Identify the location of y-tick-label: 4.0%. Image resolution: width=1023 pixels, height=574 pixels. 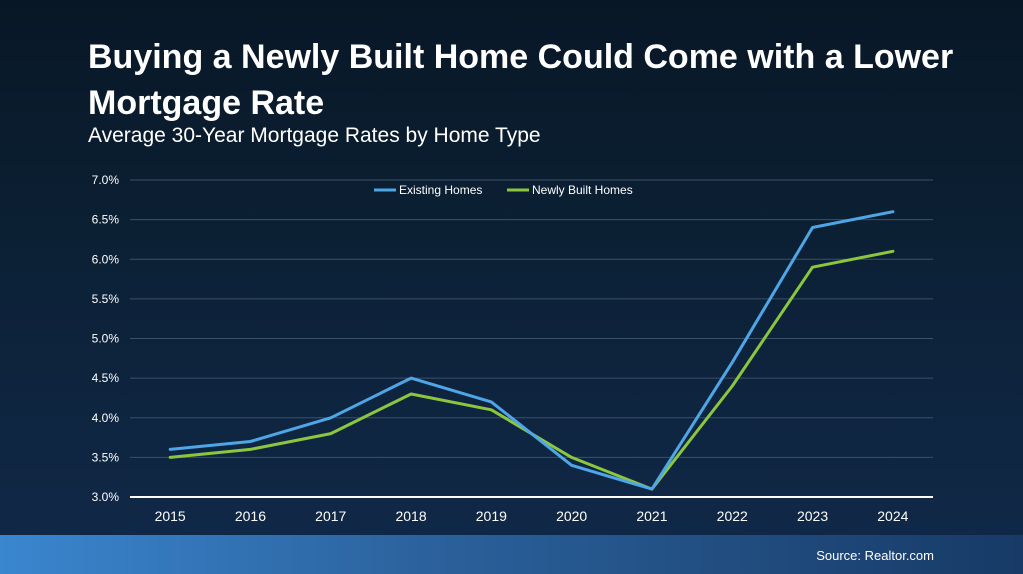
(106, 418).